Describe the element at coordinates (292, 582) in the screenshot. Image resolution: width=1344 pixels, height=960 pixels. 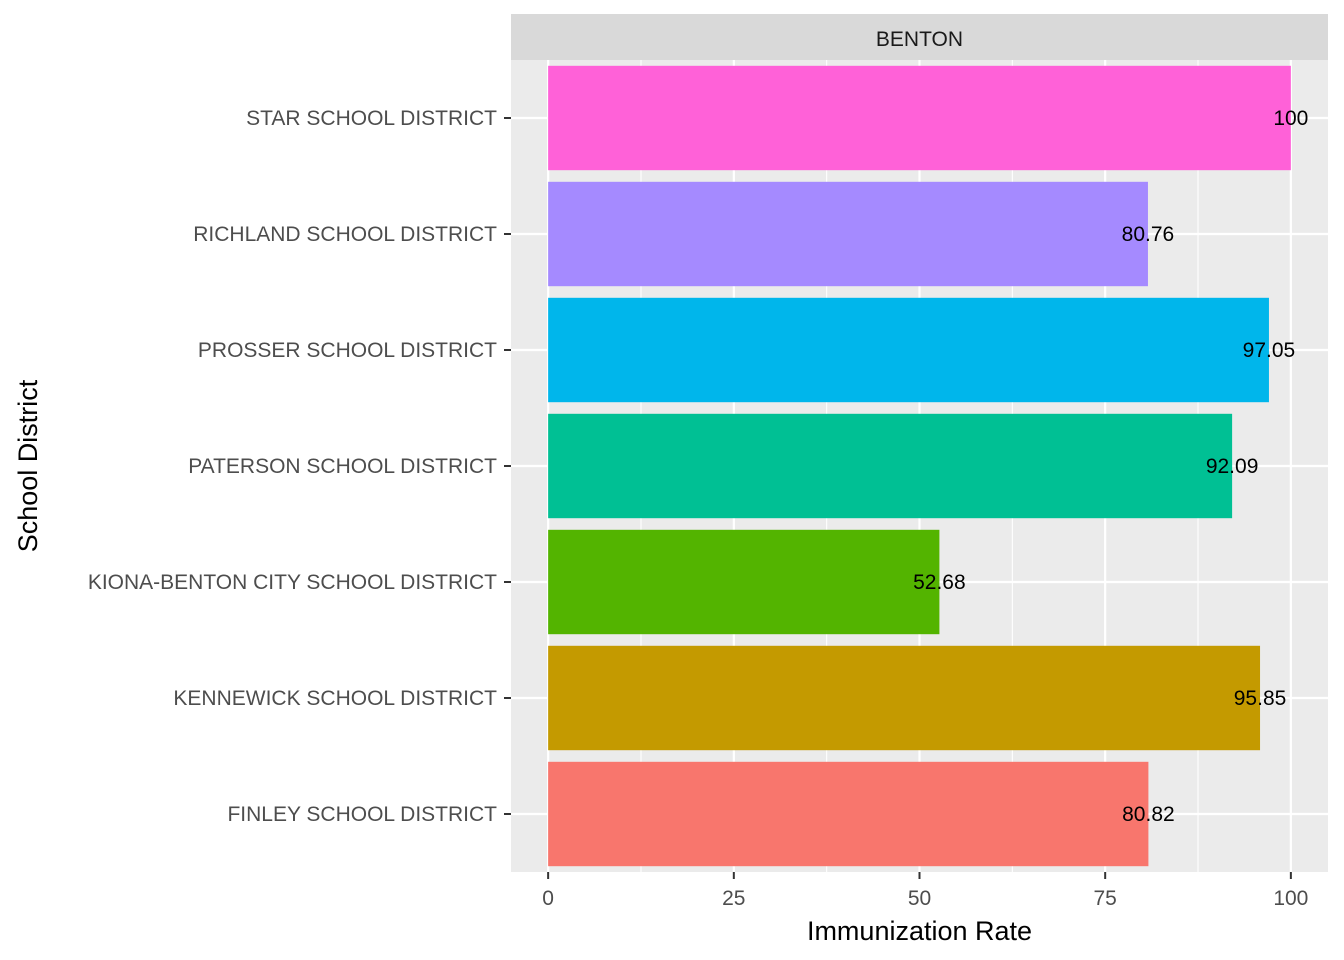
I see `y-tick-label: KIONA-BENTON CITY SCHOOL DISTRICT` at that location.